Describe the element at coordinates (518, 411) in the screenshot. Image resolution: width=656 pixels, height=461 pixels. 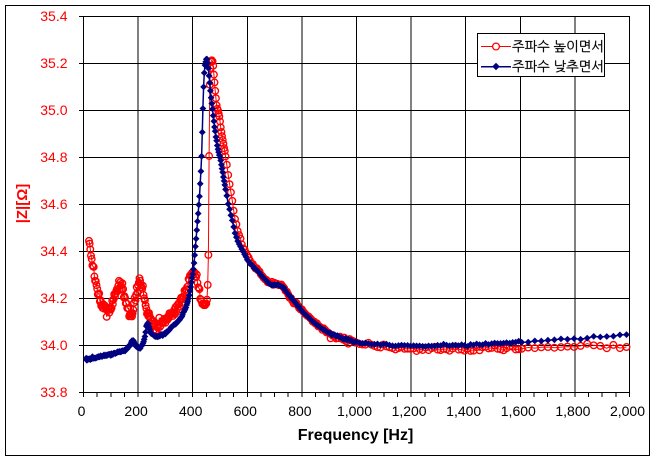
I see `svg-text: 1,600` at that location.